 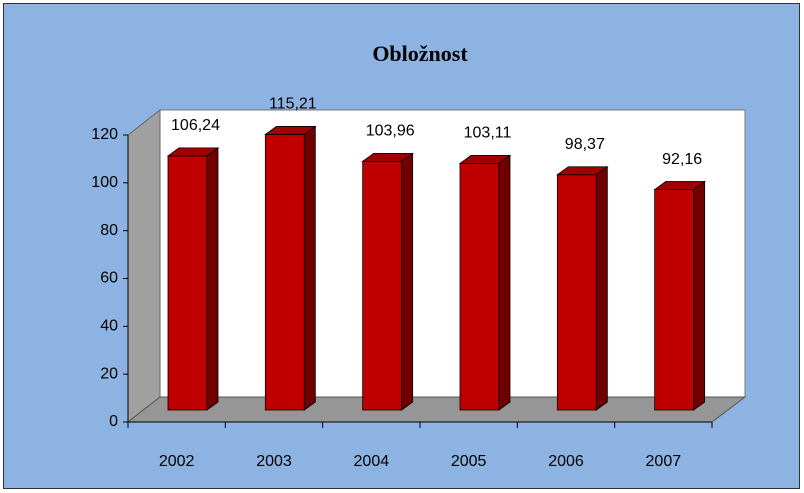 I want to click on y-tick-label: 100, so click(x=104, y=182).